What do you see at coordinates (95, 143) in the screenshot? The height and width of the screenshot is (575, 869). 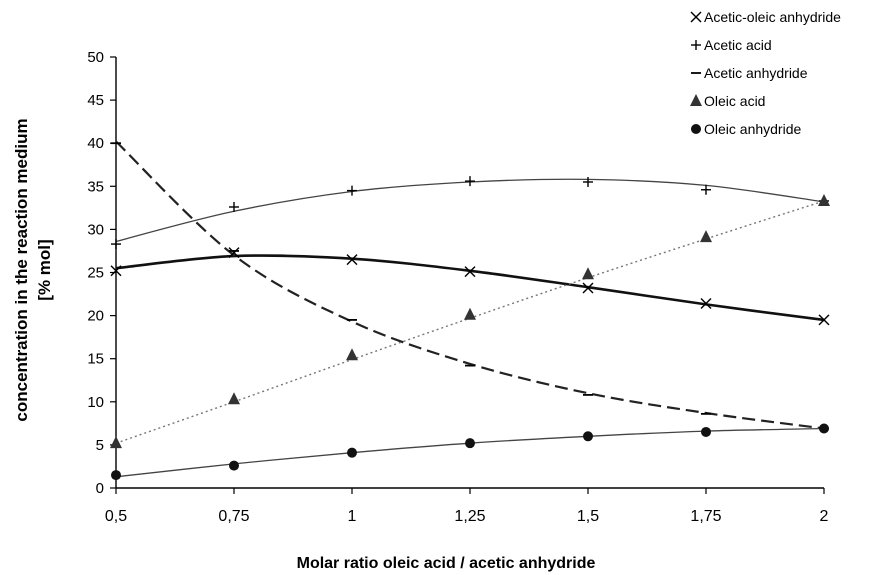 I see `y-tick-label: 40` at bounding box center [95, 143].